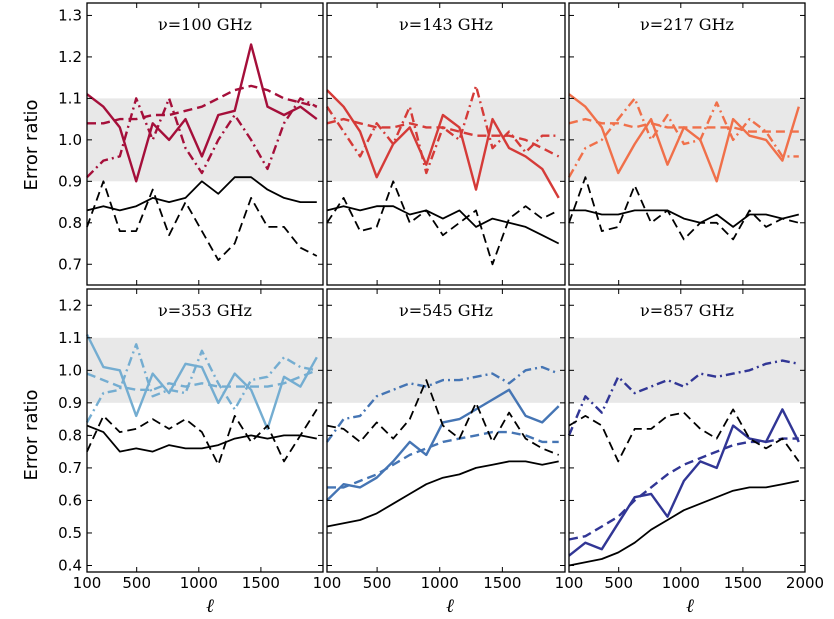 The width and height of the screenshot is (834, 619). I want to click on panel-title: ν=143 GHz, so click(446, 24).